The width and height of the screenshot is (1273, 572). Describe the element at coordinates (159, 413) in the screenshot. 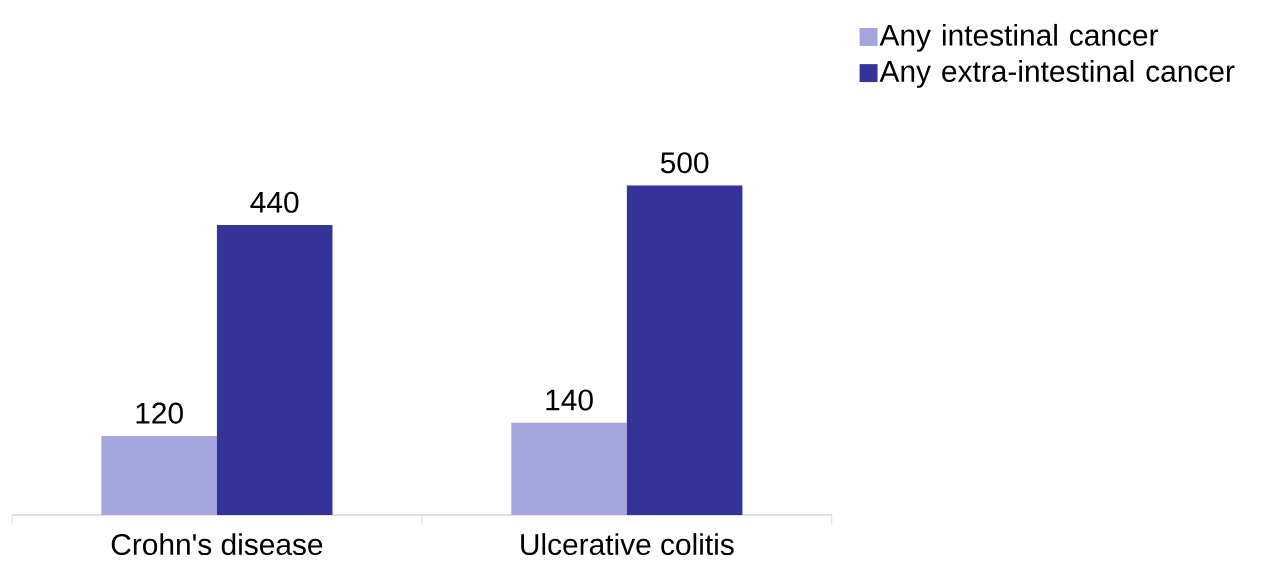

I see `data-label: 120` at that location.